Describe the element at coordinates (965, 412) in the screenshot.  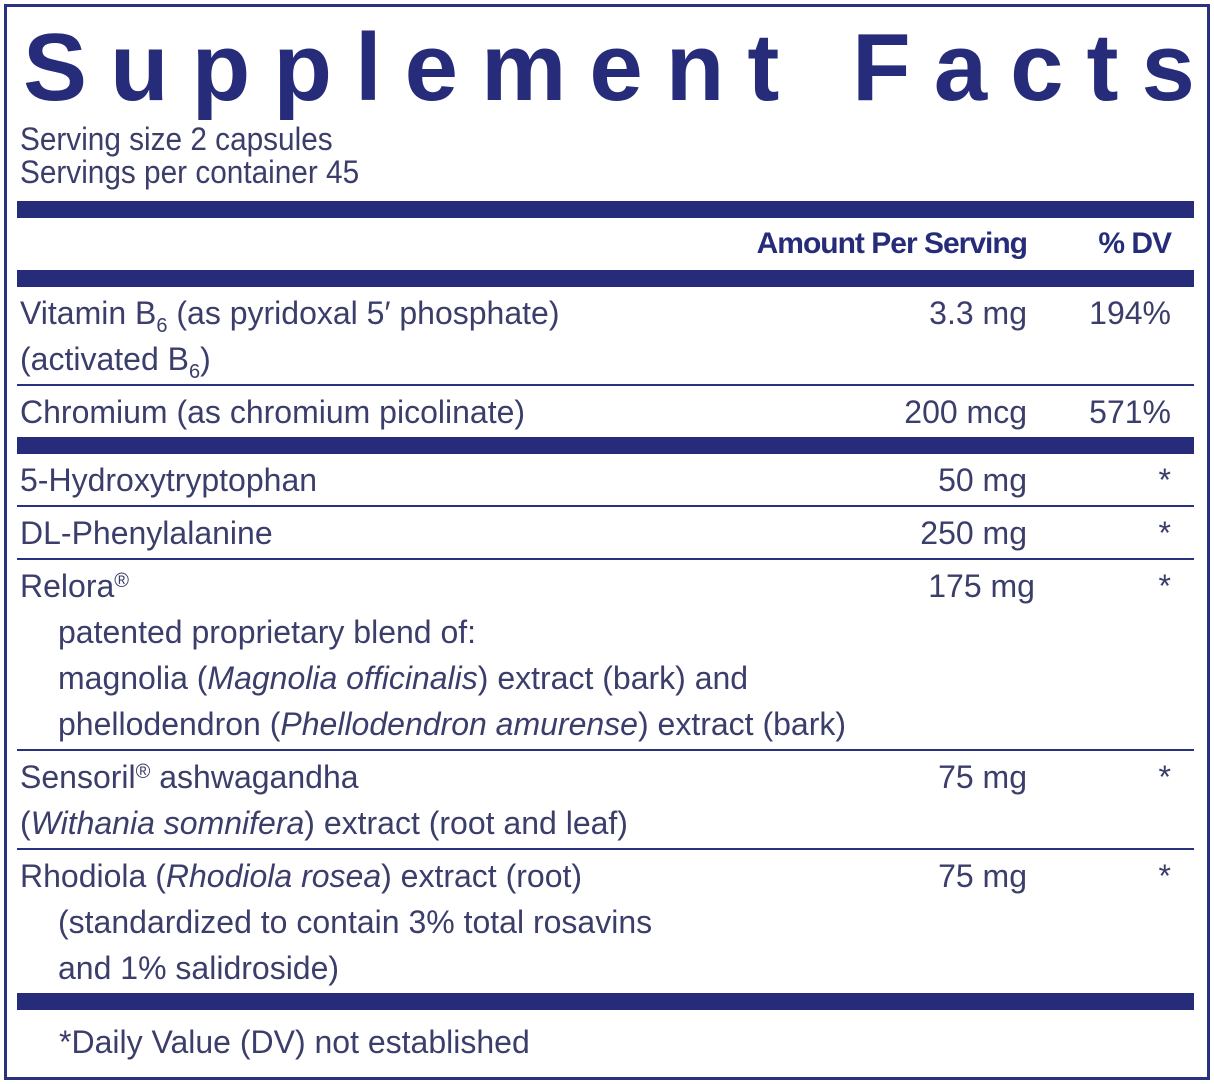
I see `amount: 200 mcg` at that location.